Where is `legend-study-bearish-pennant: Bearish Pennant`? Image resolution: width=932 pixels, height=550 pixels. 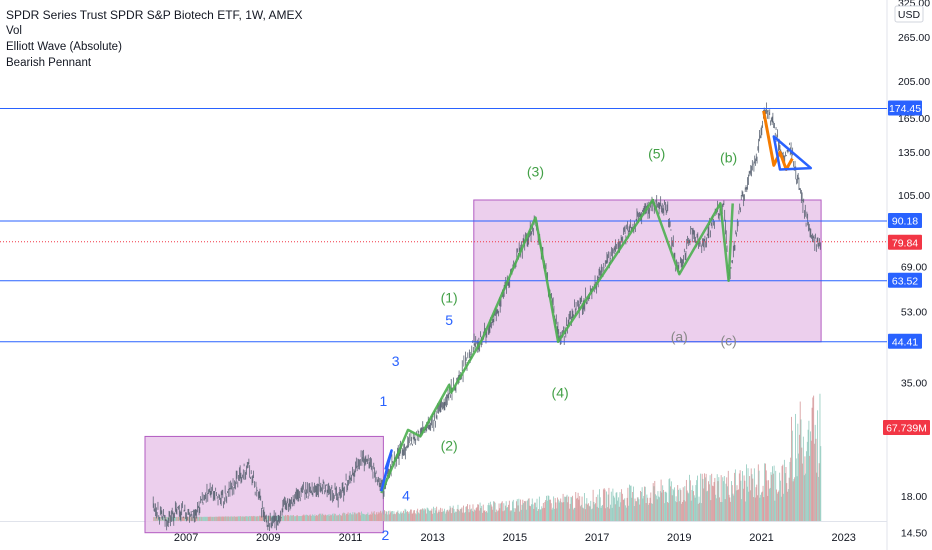
legend-study-bearish-pennant: Bearish Pennant is located at coordinates (49, 63).